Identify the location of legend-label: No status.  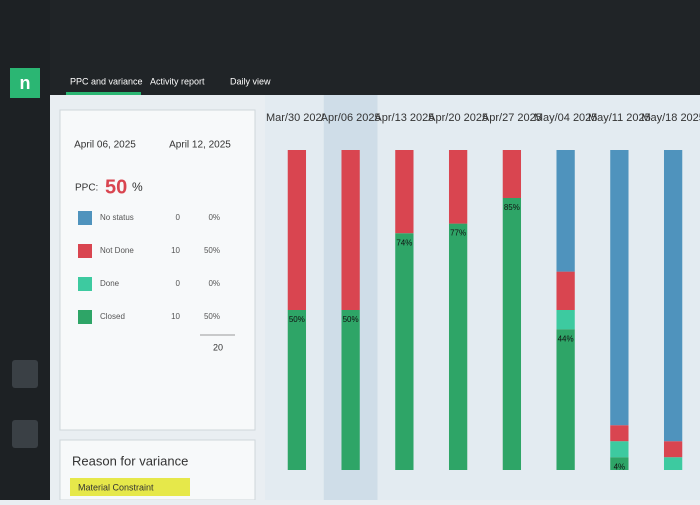
(117, 217).